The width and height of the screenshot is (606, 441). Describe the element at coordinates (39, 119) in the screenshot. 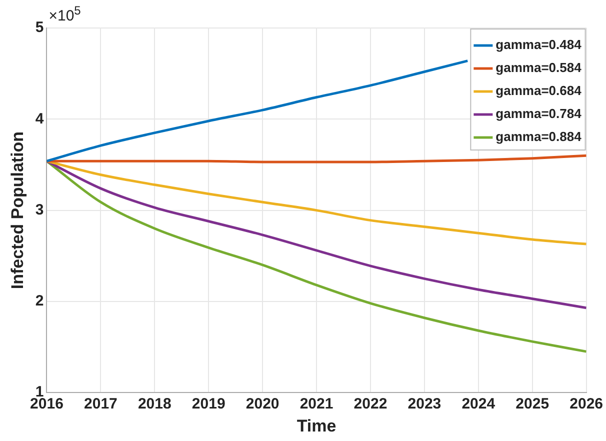

I see `y-tick-label: 4` at that location.